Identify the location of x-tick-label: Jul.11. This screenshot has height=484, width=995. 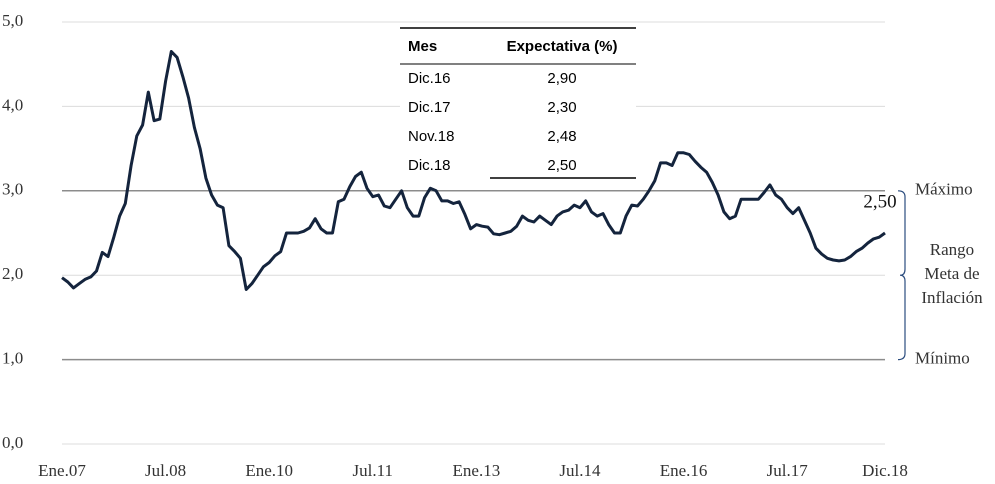
(373, 470).